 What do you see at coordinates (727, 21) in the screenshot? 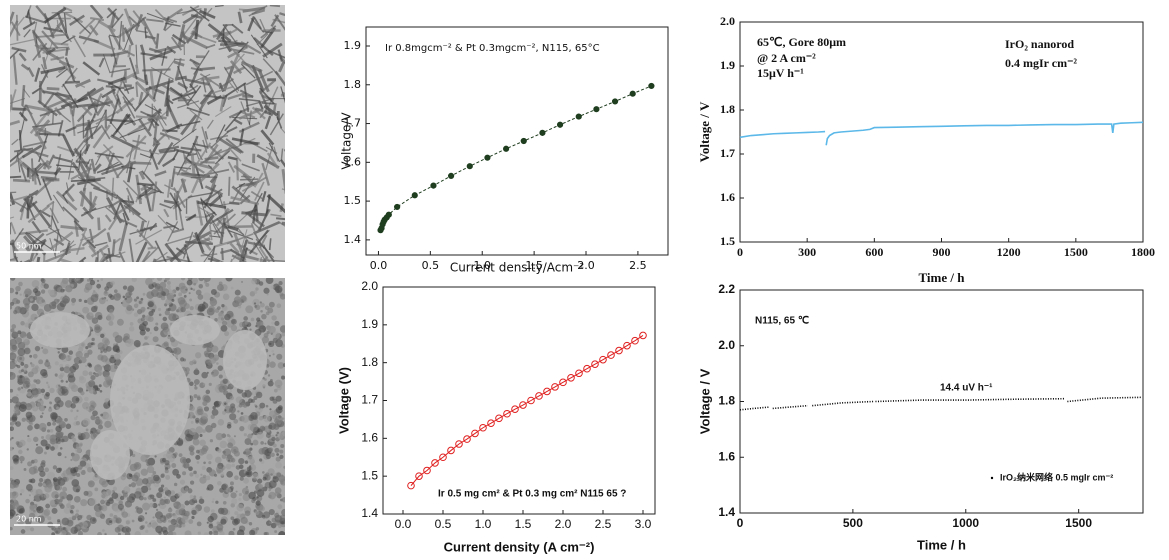
I see `y-tick-label: 2.0` at bounding box center [727, 21].